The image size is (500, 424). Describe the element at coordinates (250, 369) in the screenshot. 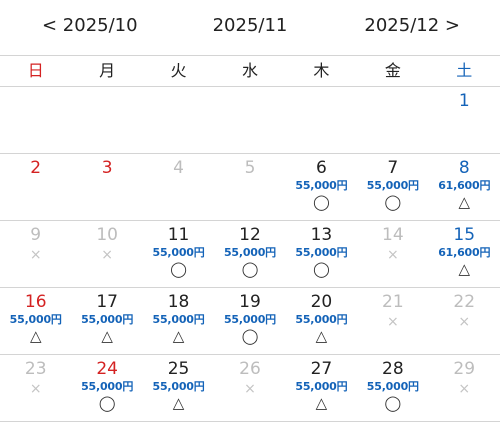

I see `day-number: 26` at that location.